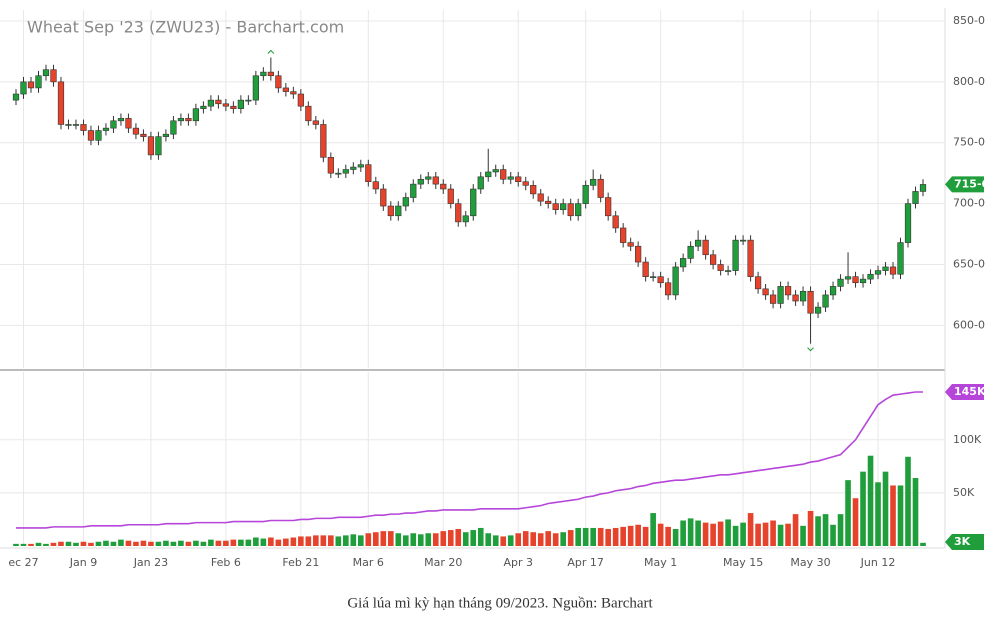  I want to click on y-tick-label: 50K, so click(964, 492).